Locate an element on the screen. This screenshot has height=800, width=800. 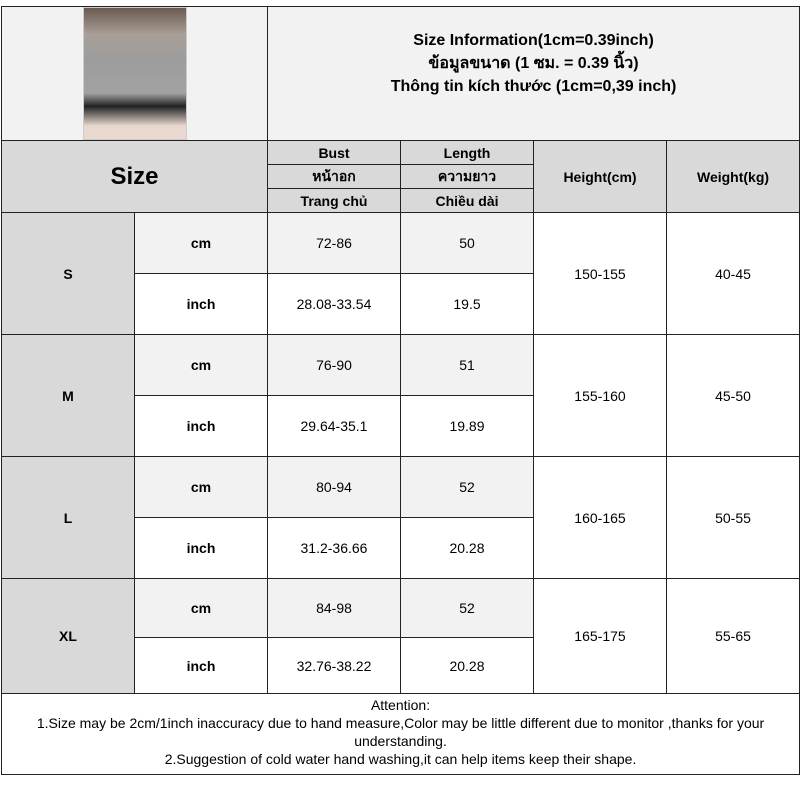
weight-header: Weight(kg) is located at coordinates (732, 176).